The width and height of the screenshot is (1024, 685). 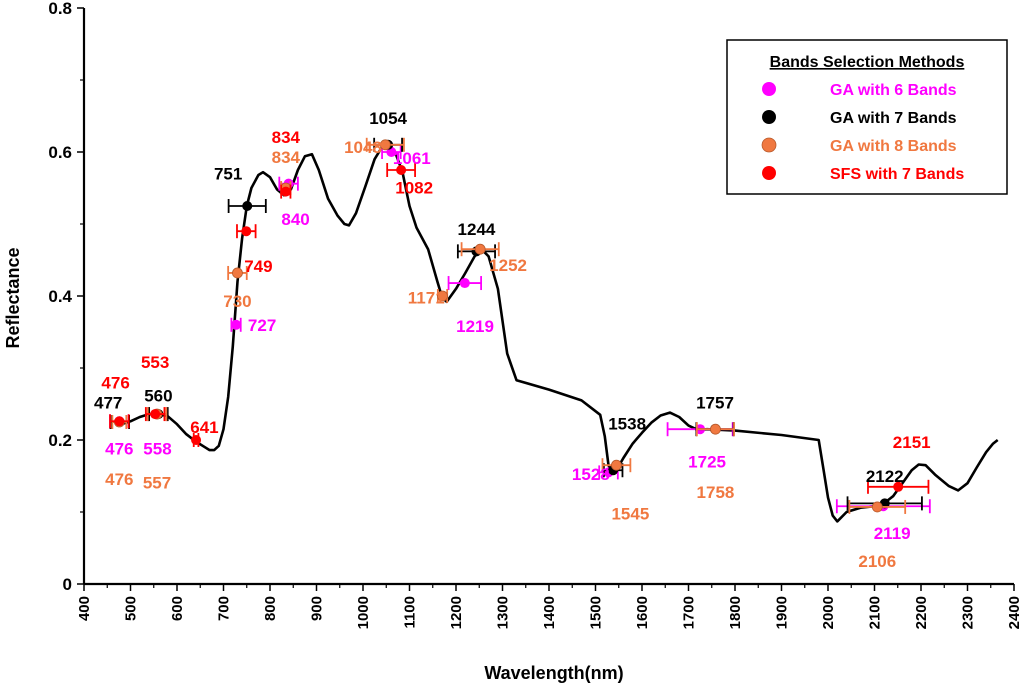 I want to click on ga-with-8-bands-data-label: 730, so click(x=237, y=301).